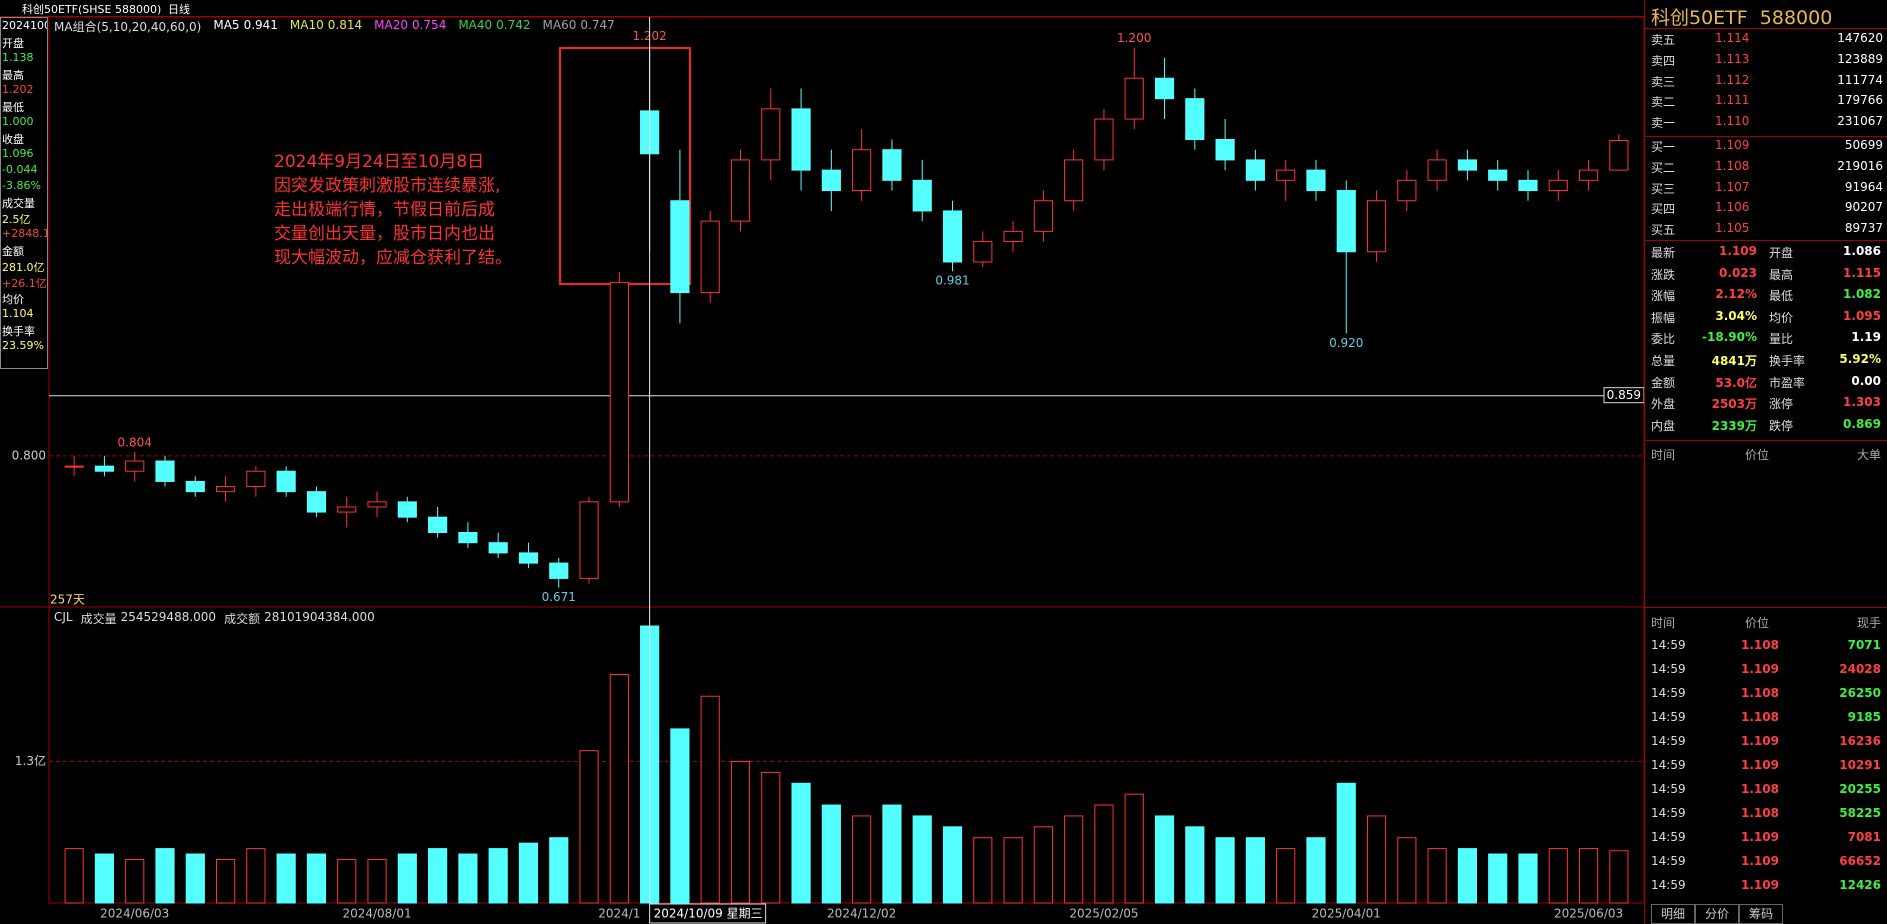 The width and height of the screenshot is (1887, 924). What do you see at coordinates (1781, 253) in the screenshot?
I see `stat-label: 开盘` at bounding box center [1781, 253].